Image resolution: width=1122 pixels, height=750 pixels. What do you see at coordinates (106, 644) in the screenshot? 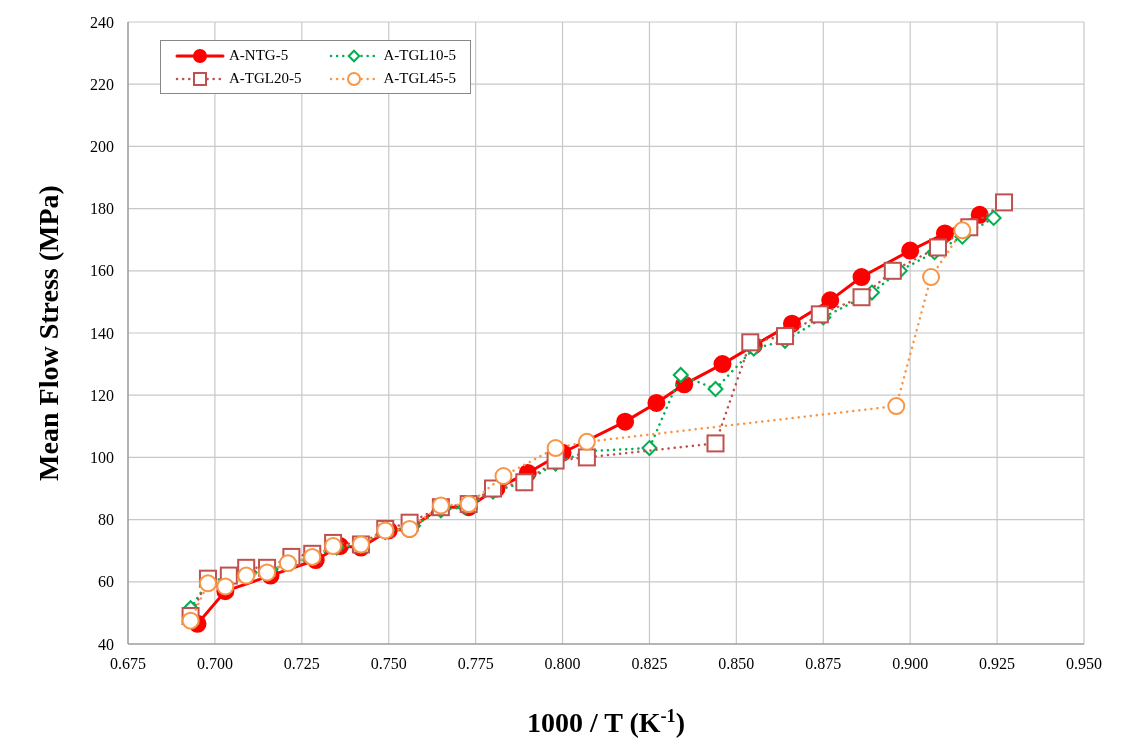
I see `y-tick-label: 40` at bounding box center [106, 644].